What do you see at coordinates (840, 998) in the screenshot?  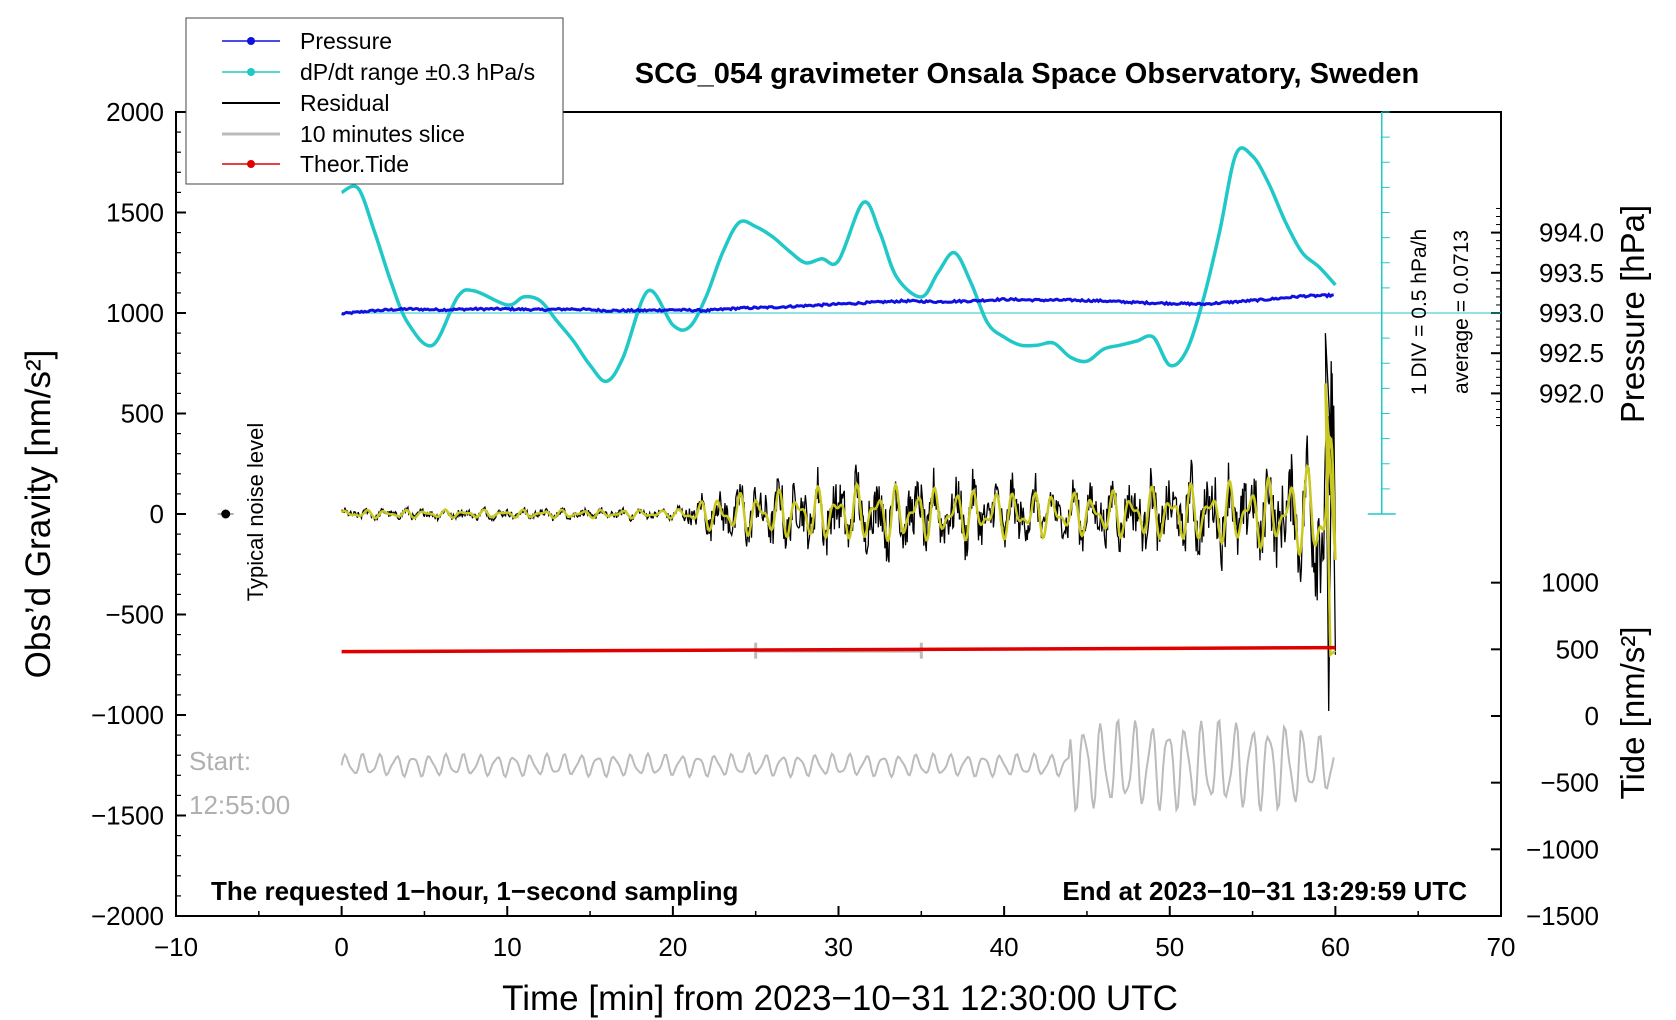 I see `x-axis-label: Time [min] from 2023−10−31 12:30:00 UTC` at bounding box center [840, 998].